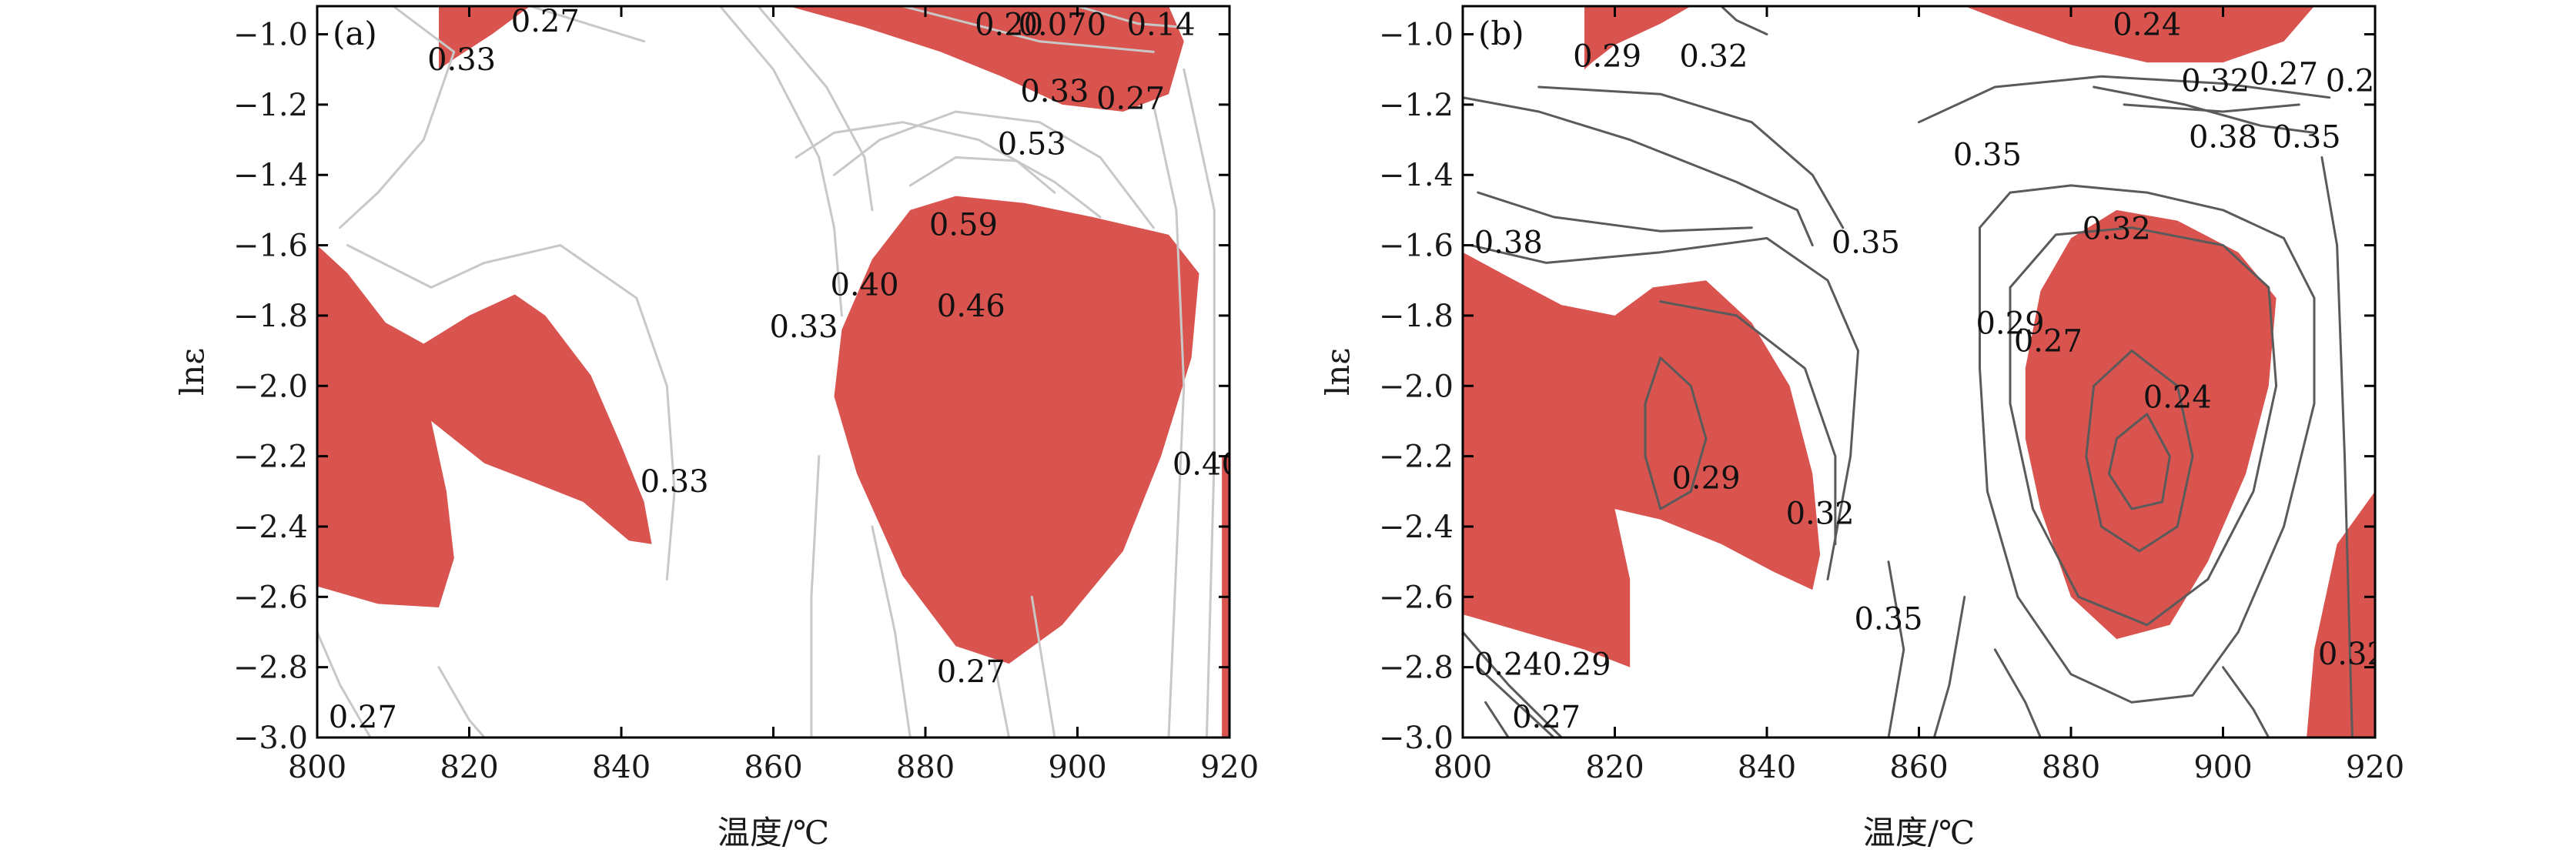 Image resolution: width=2576 pixels, height=863 pixels. What do you see at coordinates (271, 669) in the screenshot?
I see `y-tick-label: −2.8` at bounding box center [271, 669].